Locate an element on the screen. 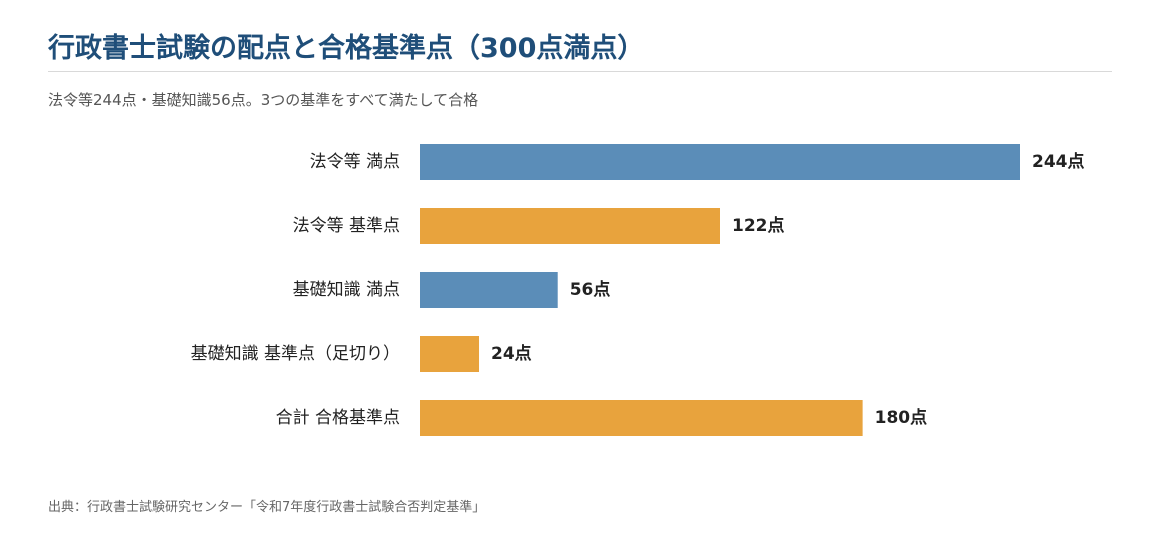 This screenshot has width=1160, height=540. title-divider is located at coordinates (580, 71).